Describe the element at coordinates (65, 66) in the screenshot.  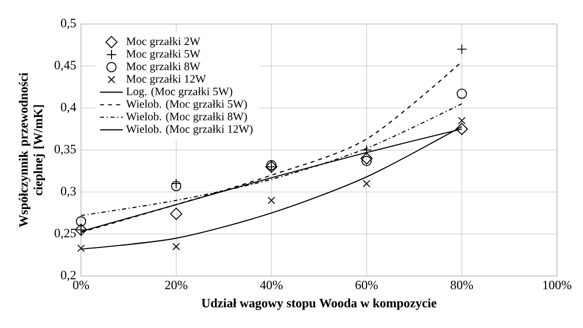
I see `y-tick-label: 0,45` at that location.